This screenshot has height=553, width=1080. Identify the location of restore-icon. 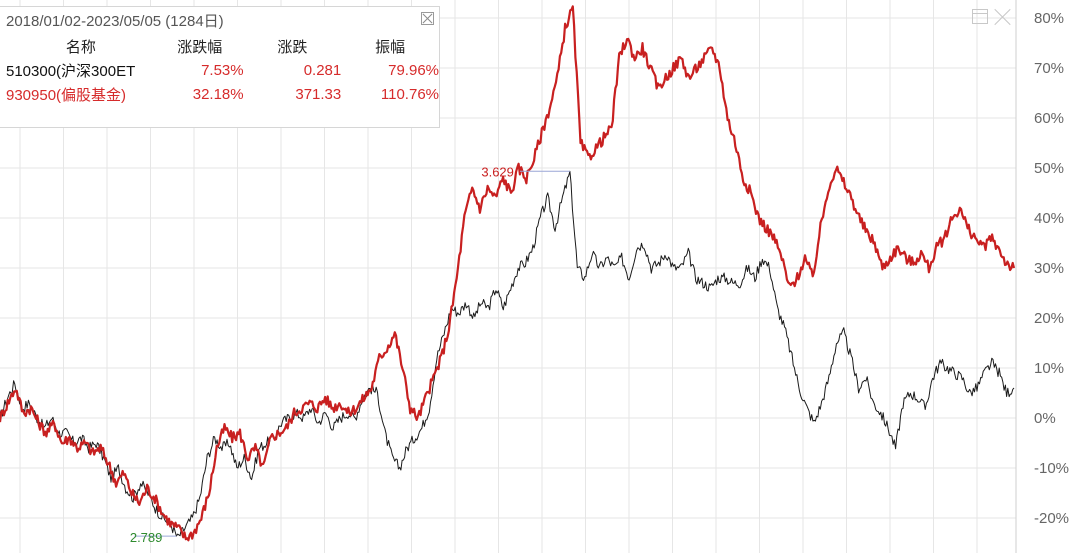
(980, 16).